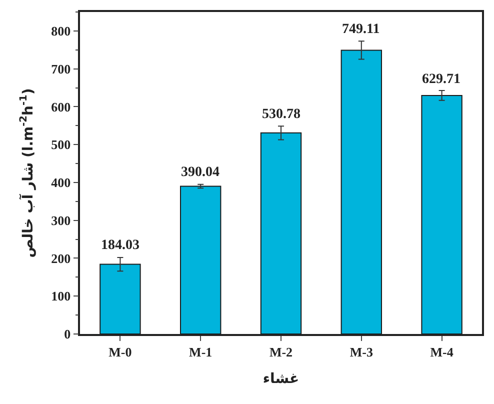 The width and height of the screenshot is (494, 404). I want to click on y-tick-label: 200, so click(61, 258).